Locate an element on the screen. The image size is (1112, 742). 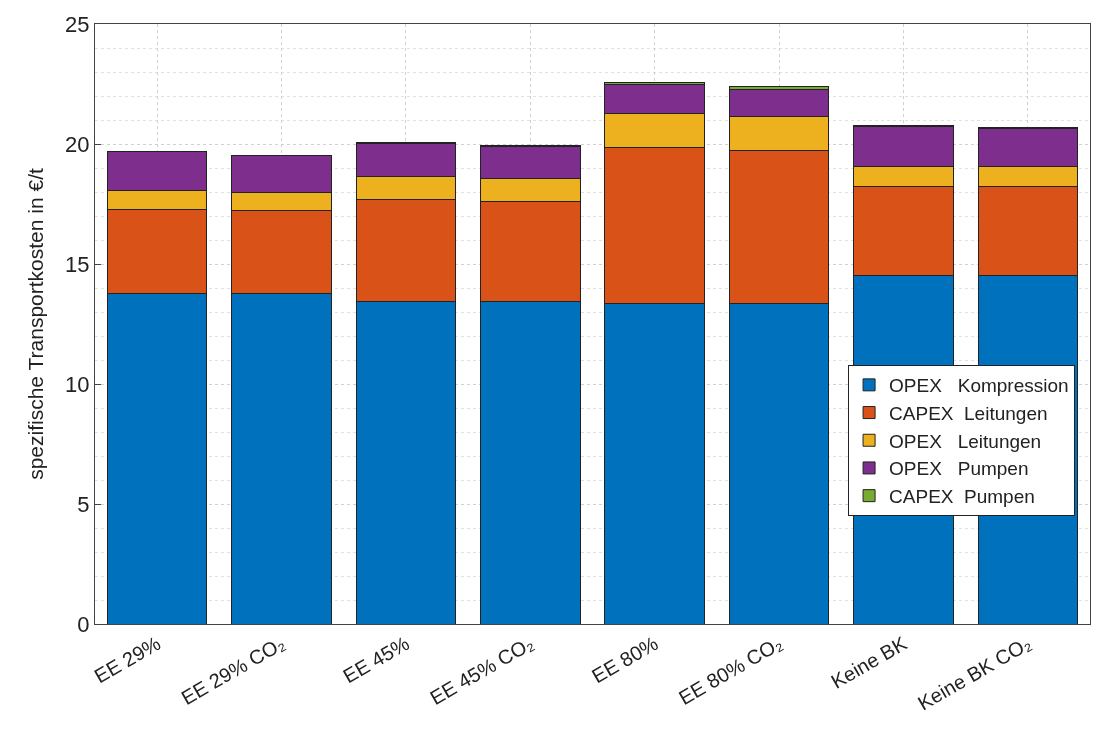
legend-label: OPEX Leitungen is located at coordinates (965, 441).